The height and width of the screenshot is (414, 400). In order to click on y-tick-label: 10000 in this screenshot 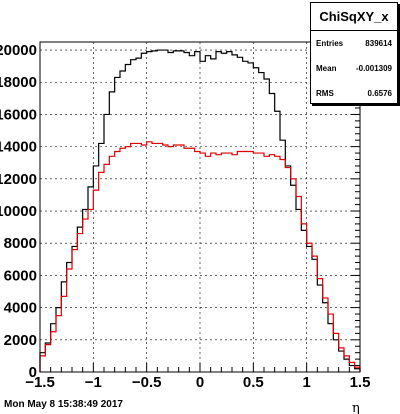, I will do `click(18, 211)`.